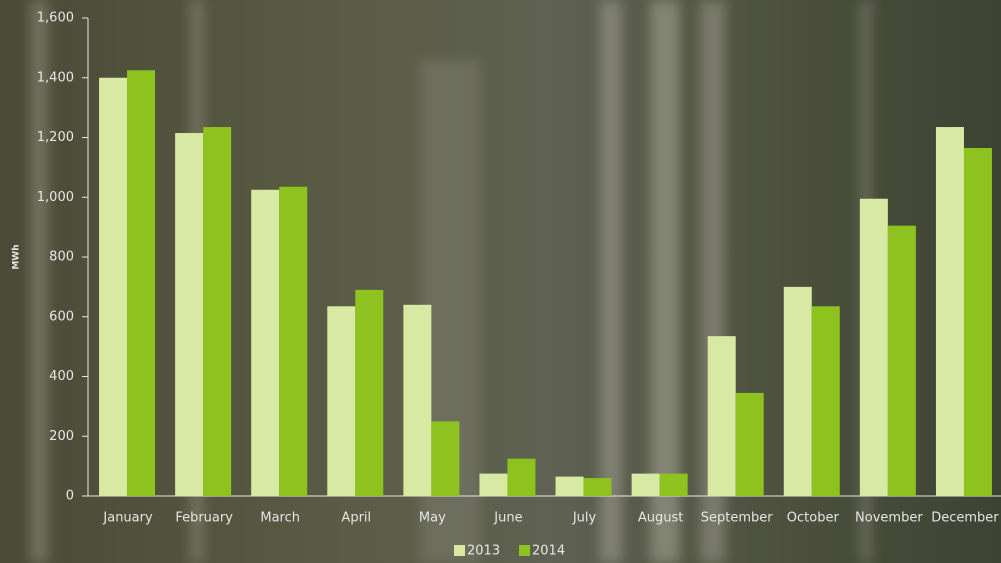  Describe the element at coordinates (204, 518) in the screenshot. I see `x-tick-label: February` at that location.